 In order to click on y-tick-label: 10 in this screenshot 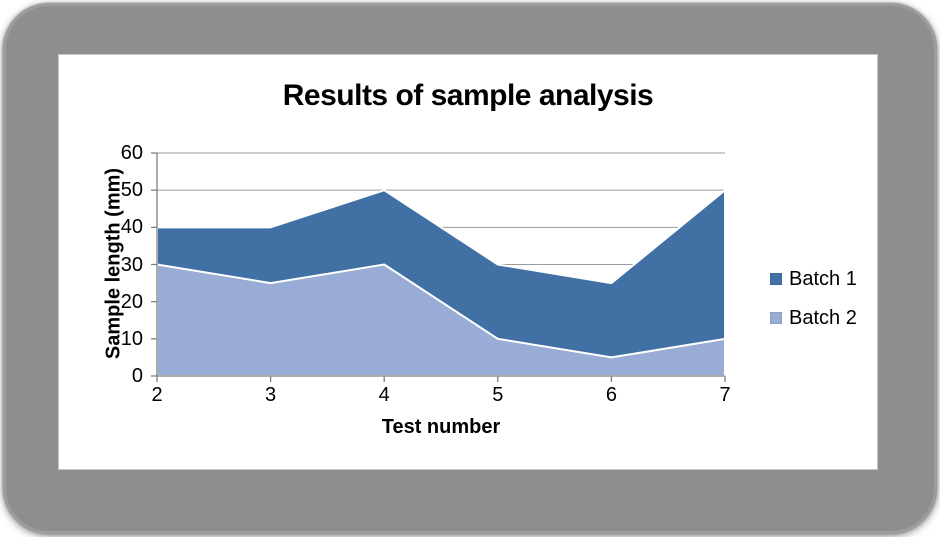, I will do `click(131, 338)`.